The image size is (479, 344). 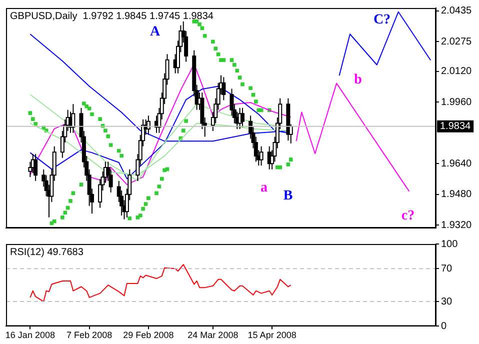 What do you see at coordinates (112, 16) in the screenshot?
I see `chart-title: GBPUSD,Daily 1.9792 1.9845 1.9745 1.9834` at bounding box center [112, 16].